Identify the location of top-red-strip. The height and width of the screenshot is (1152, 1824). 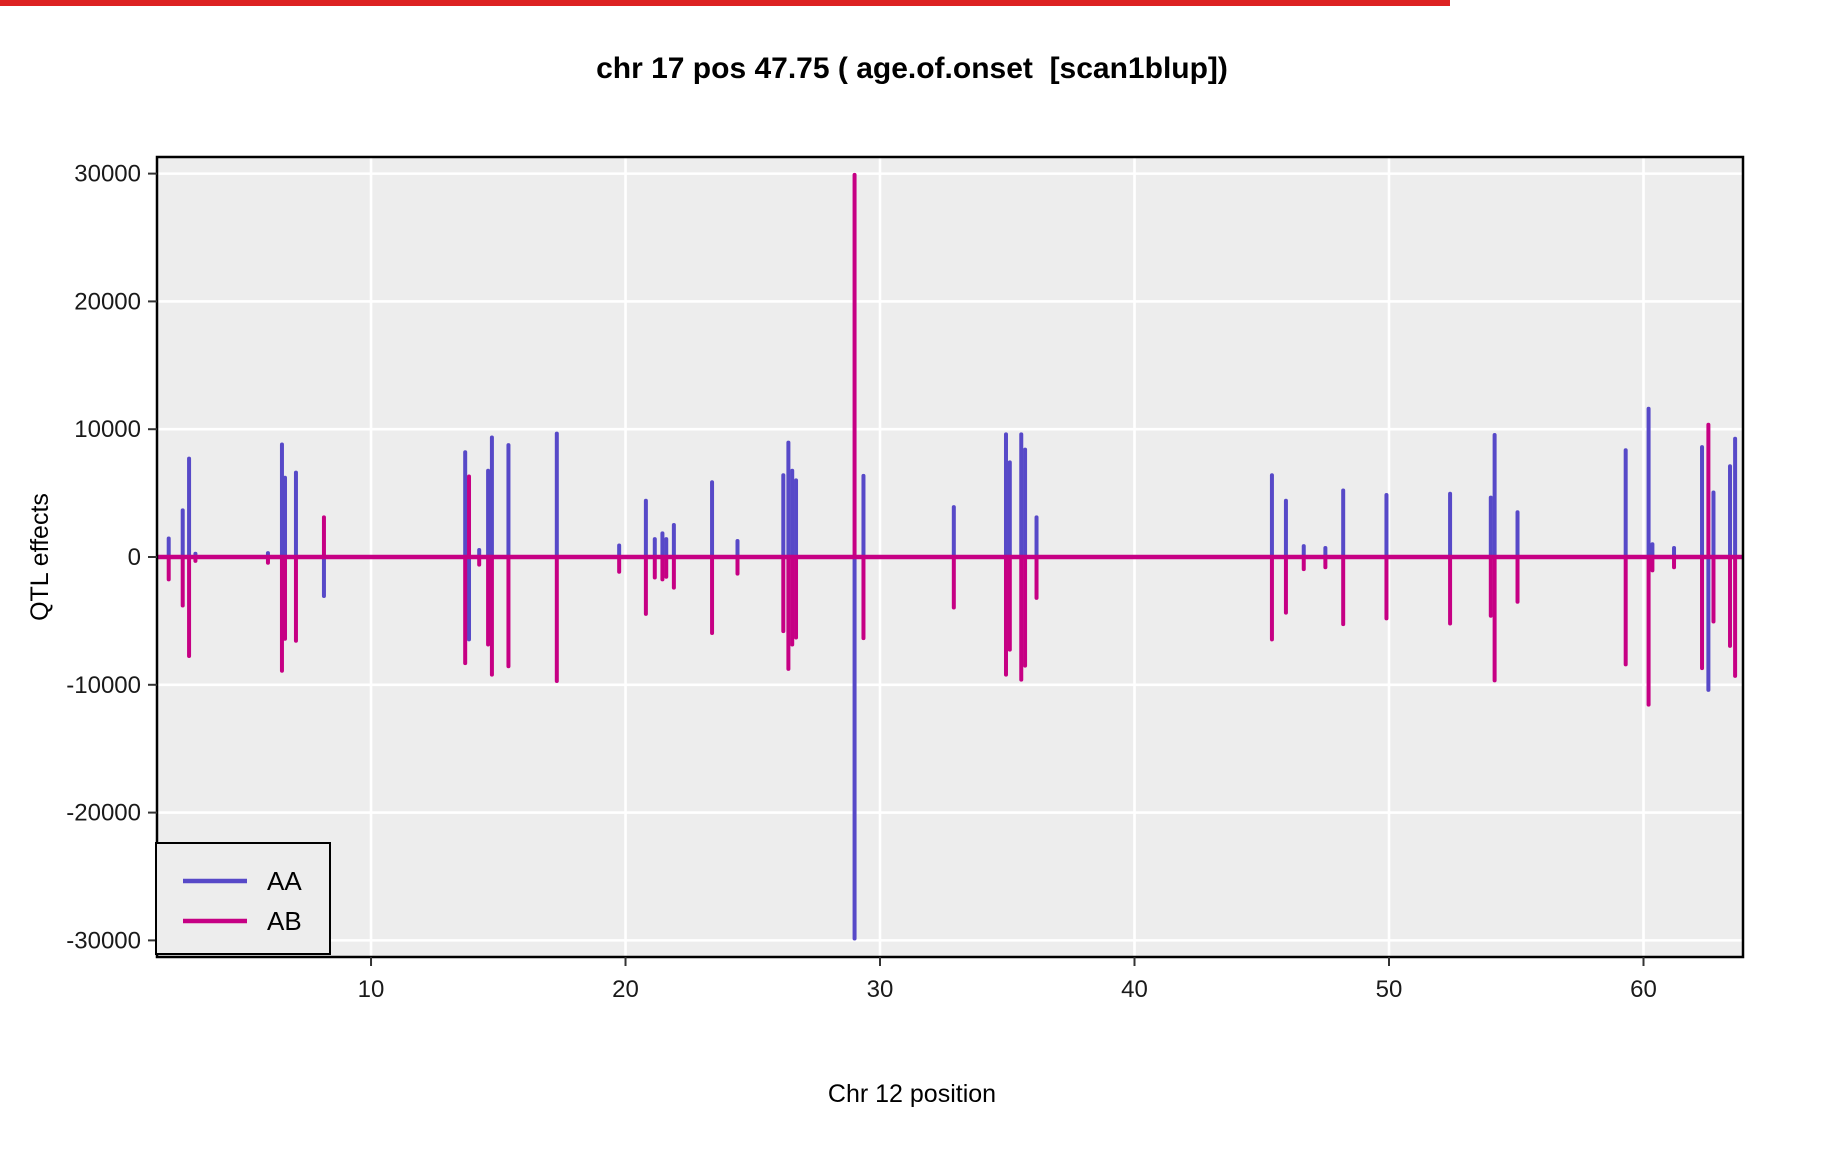
(725, 3).